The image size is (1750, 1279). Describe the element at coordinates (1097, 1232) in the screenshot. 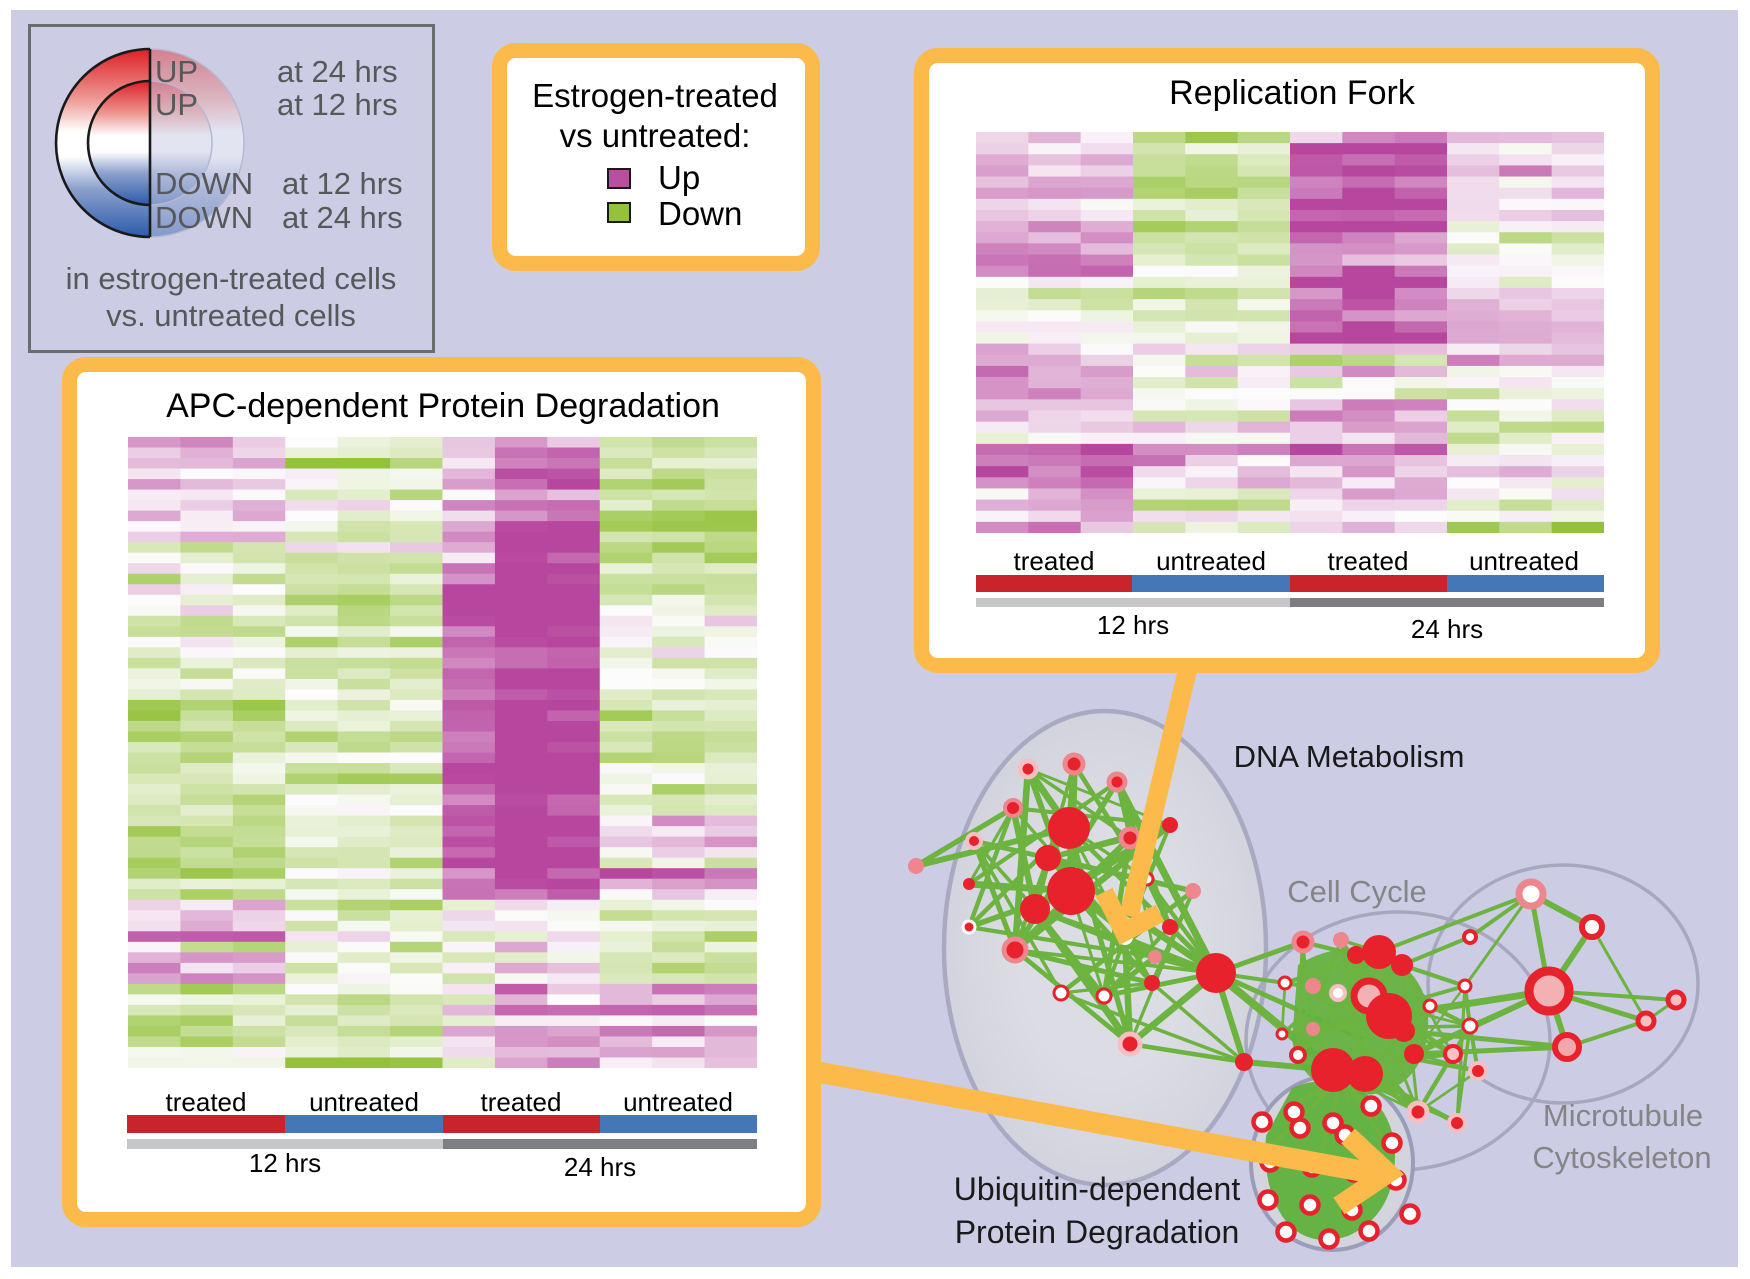

I see `svg-text: Protein Degradation` at that location.